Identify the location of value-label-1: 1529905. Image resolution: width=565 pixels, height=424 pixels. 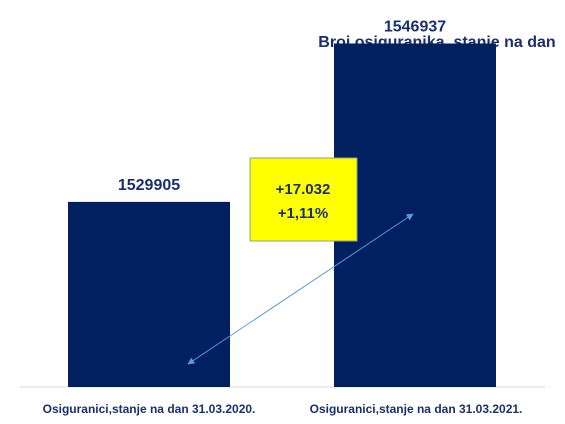
(149, 185).